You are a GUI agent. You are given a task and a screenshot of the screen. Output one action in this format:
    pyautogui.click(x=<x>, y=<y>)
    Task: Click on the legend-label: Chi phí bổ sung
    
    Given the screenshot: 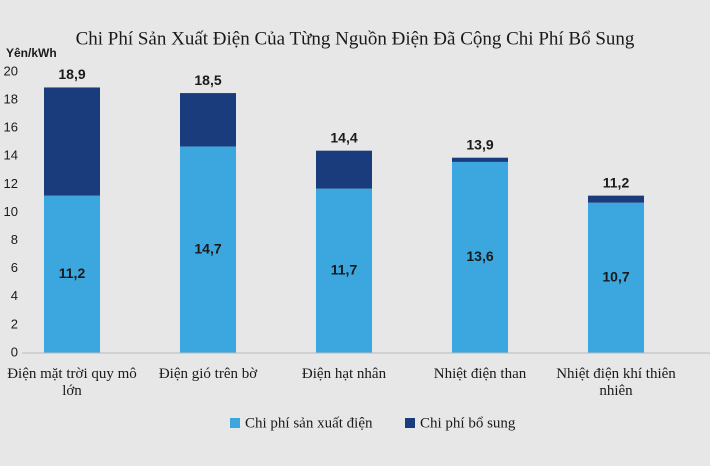 What is the action you would take?
    pyautogui.click(x=468, y=423)
    